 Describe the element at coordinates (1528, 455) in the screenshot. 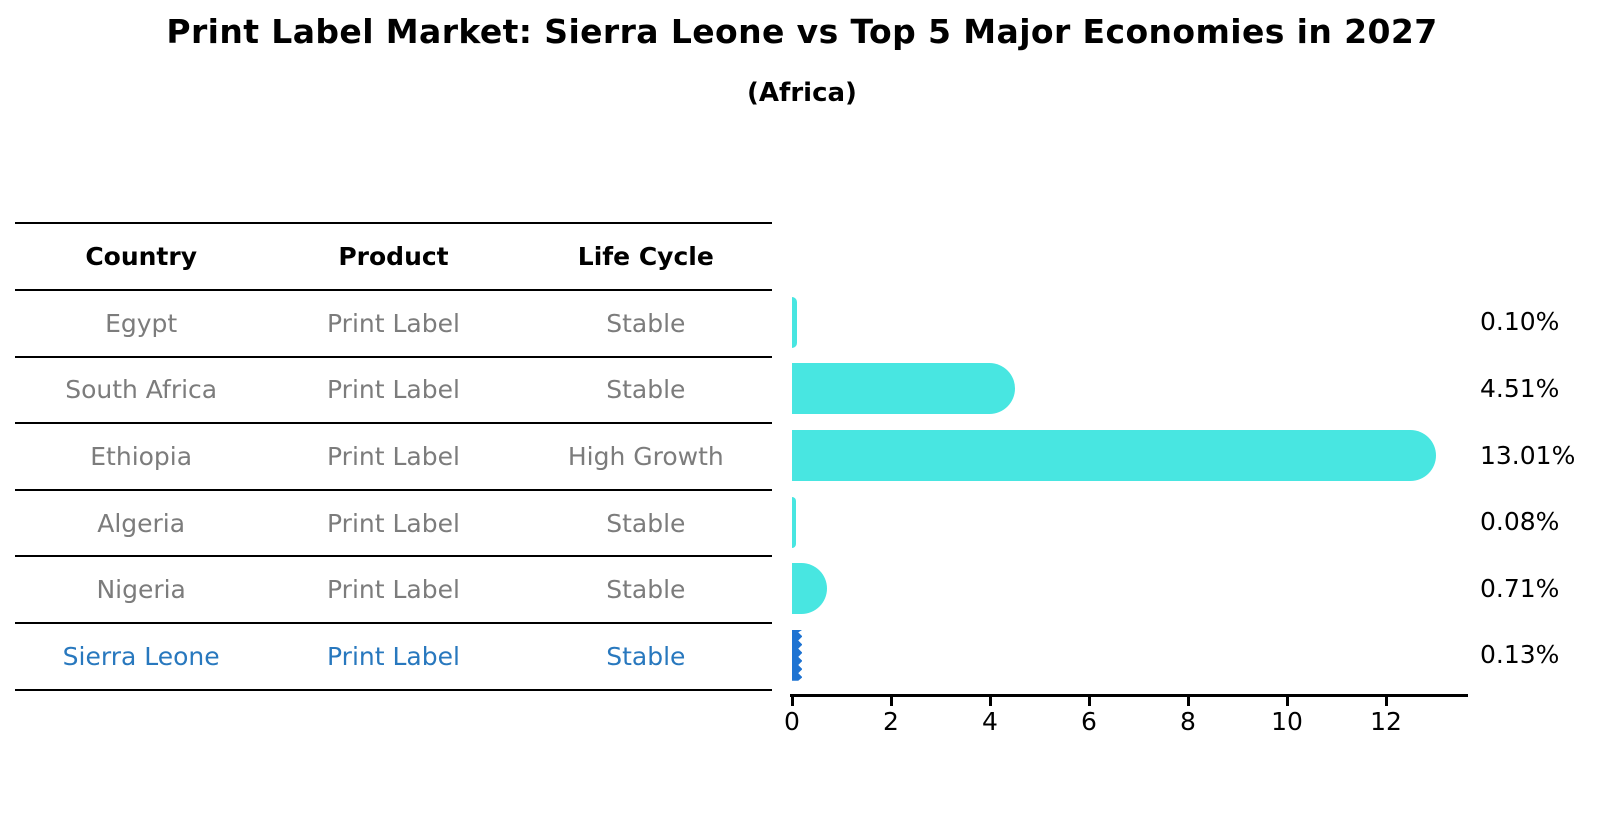

I see `value-label-ethiopia: 13.01%` at that location.